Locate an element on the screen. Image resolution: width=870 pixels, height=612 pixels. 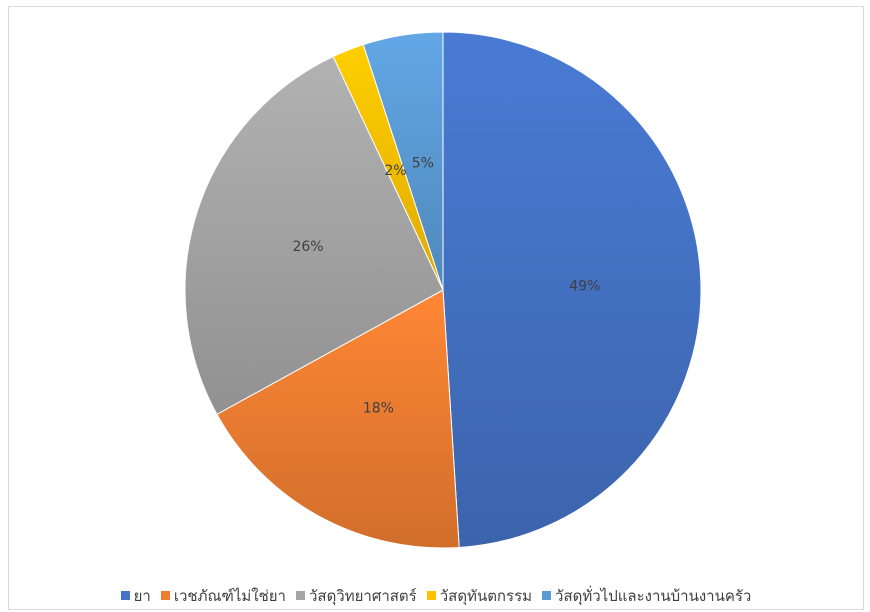
legend-item-4: วัสดุทั่วไปและงานบ้านงานครัว is located at coordinates (646, 596).